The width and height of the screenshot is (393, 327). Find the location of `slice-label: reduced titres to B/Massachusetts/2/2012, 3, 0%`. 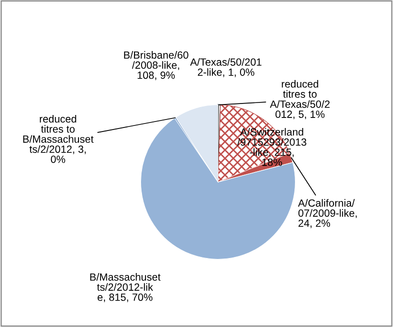

slice-label: reduced titres to B/Massachusetts/2/2012, 3, 0% is located at coordinates (58, 138).